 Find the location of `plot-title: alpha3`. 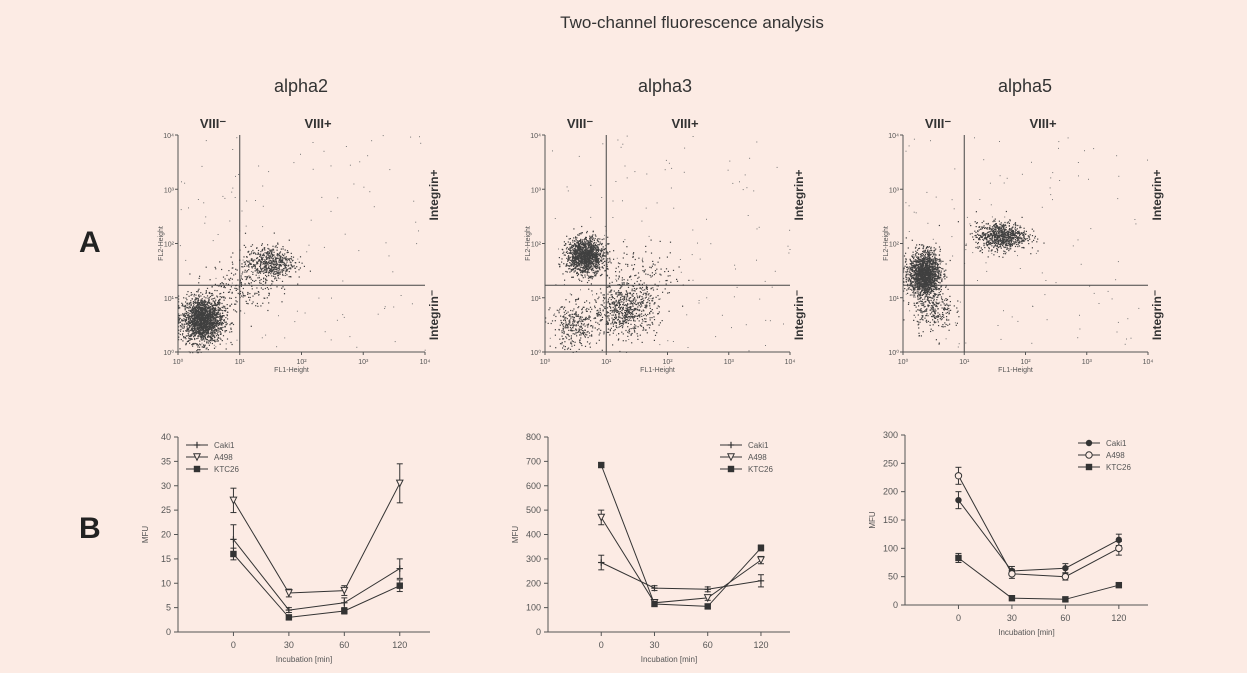

plot-title: alpha3 is located at coordinates (665, 86).